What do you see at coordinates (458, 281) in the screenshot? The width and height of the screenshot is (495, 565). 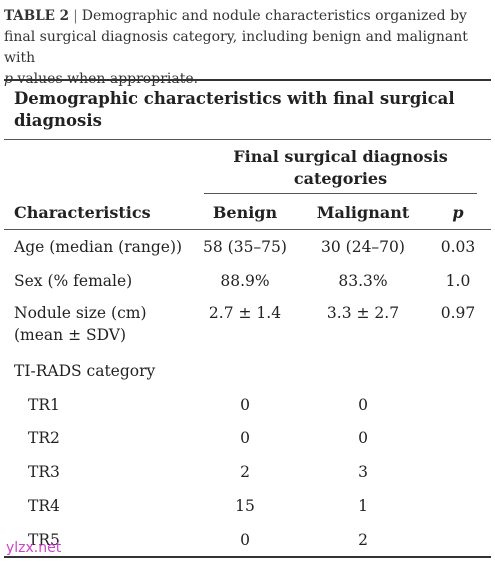 I see `row-sex-p: 1.0` at bounding box center [458, 281].